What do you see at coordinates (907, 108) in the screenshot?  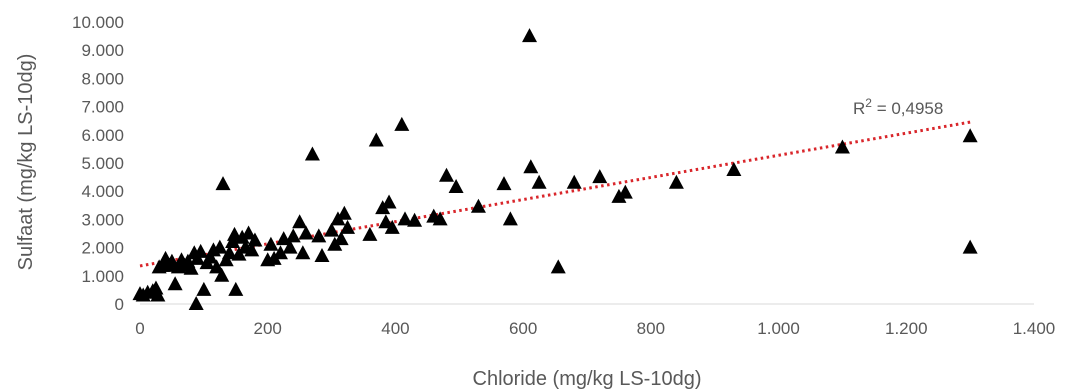 I see `r-squared-value: = 0,4958` at bounding box center [907, 108].